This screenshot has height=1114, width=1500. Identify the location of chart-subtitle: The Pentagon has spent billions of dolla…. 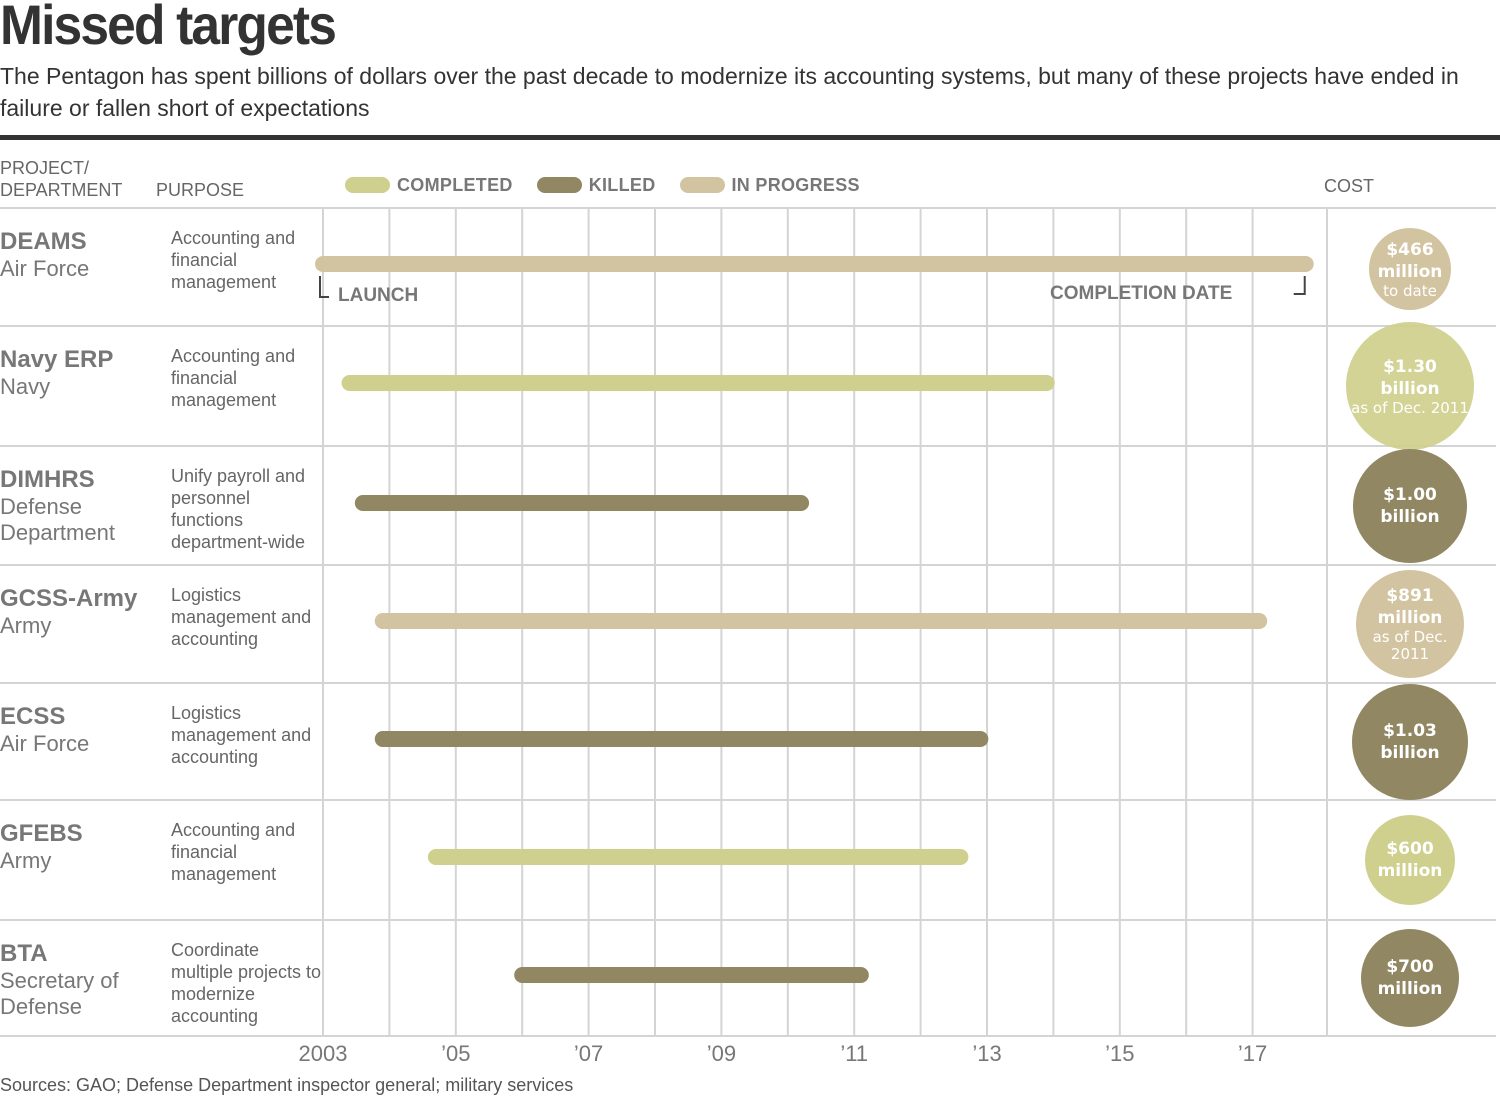
(729, 92).